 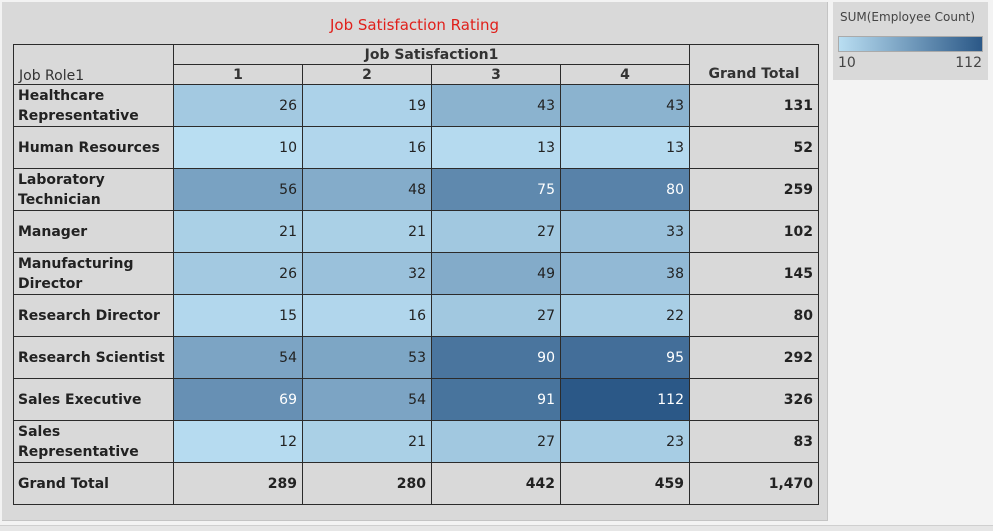 I want to click on row-label: Laboratory Technician, so click(x=93, y=189).